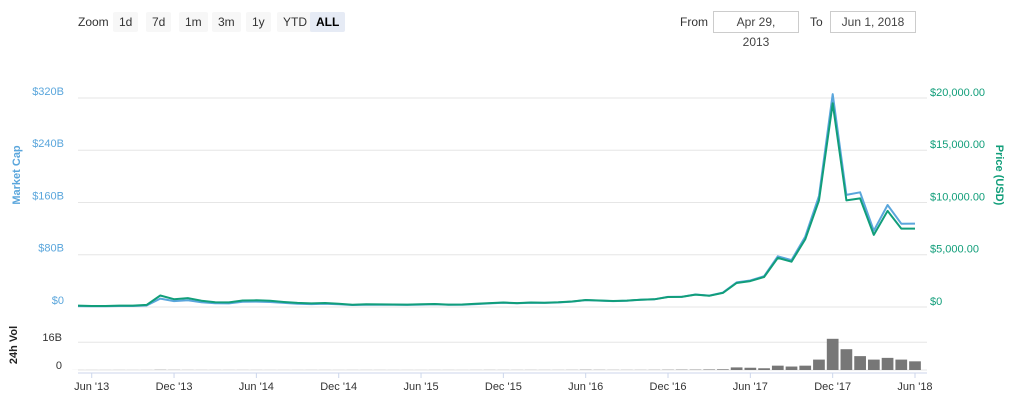 Image resolution: width=1013 pixels, height=402 pixels. Describe the element at coordinates (585, 387) in the screenshot. I see `x-tick-label: Jun '16` at that location.